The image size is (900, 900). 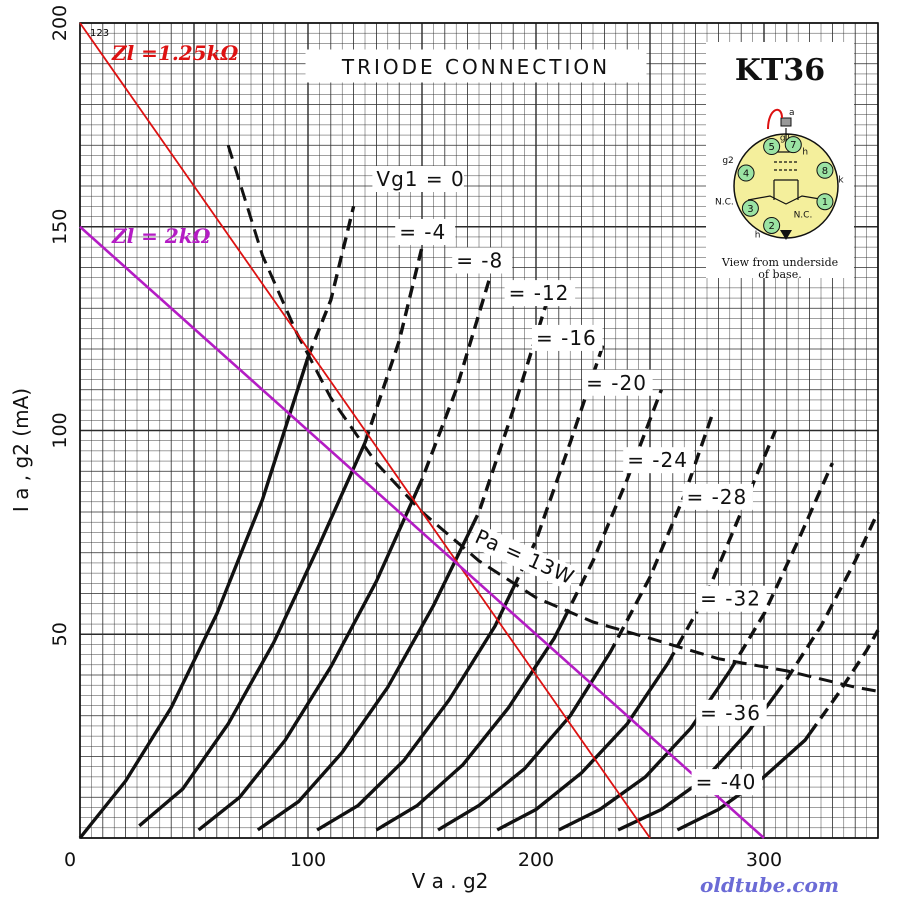 I want to click on curve-label: Vg1 = 0, so click(x=420, y=179).